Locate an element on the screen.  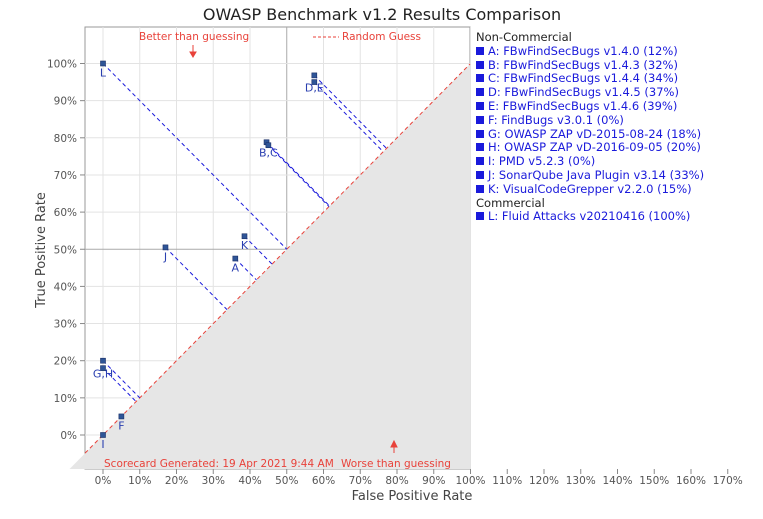
legend-item-label: E: FBwFindSecBugs v1.4.6 (39%) is located at coordinates (583, 105).